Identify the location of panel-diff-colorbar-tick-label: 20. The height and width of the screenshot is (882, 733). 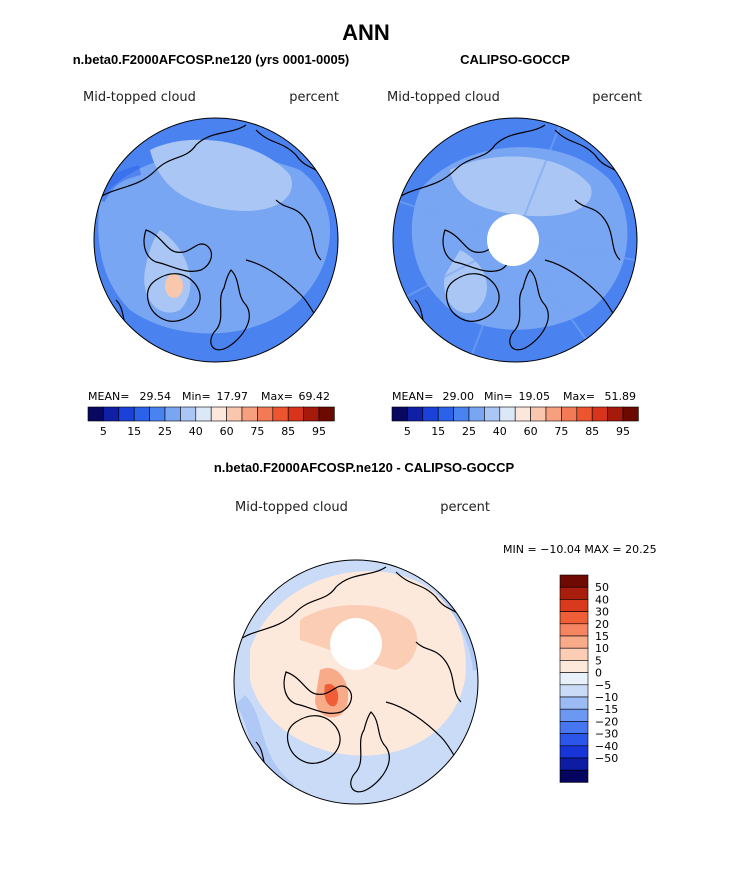
(602, 624).